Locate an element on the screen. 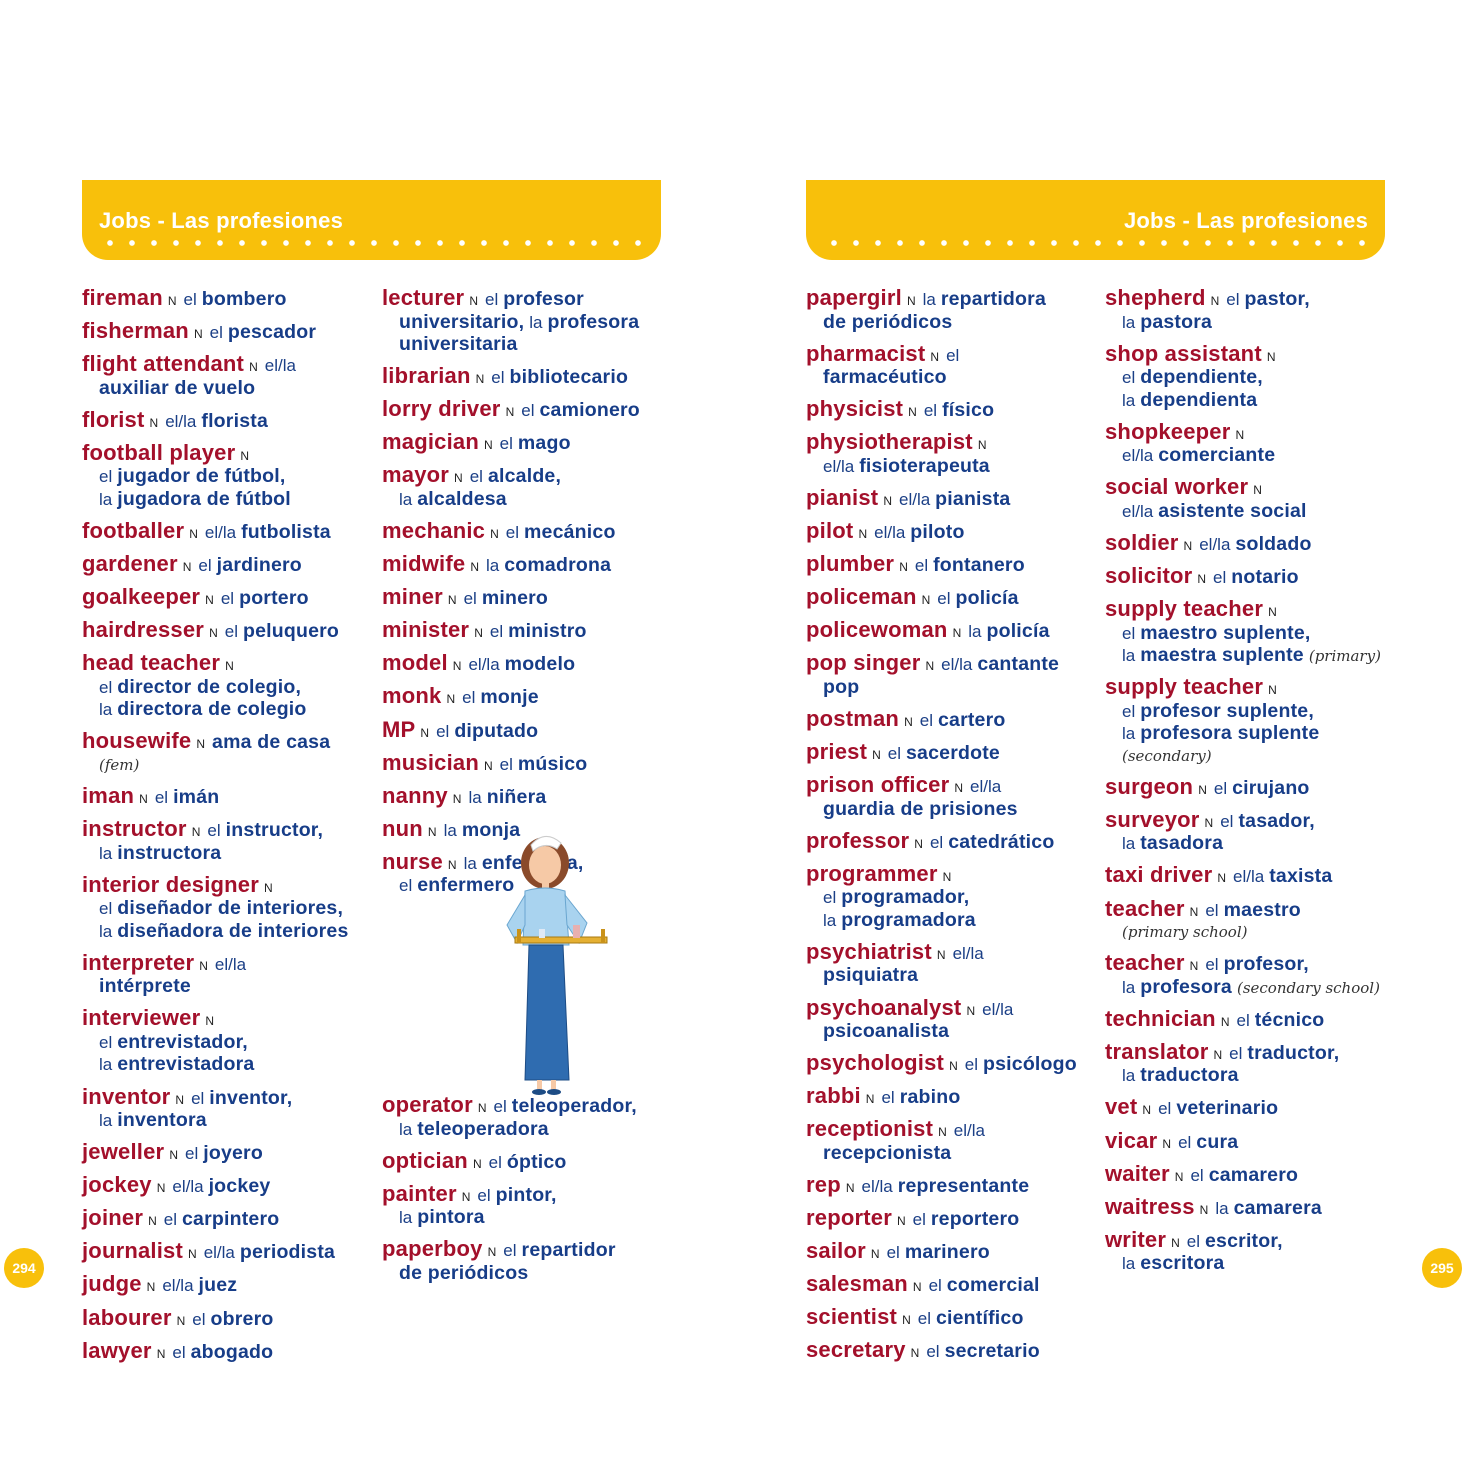 This screenshot has height=1483, width=1483. tray is located at coordinates (561, 940).